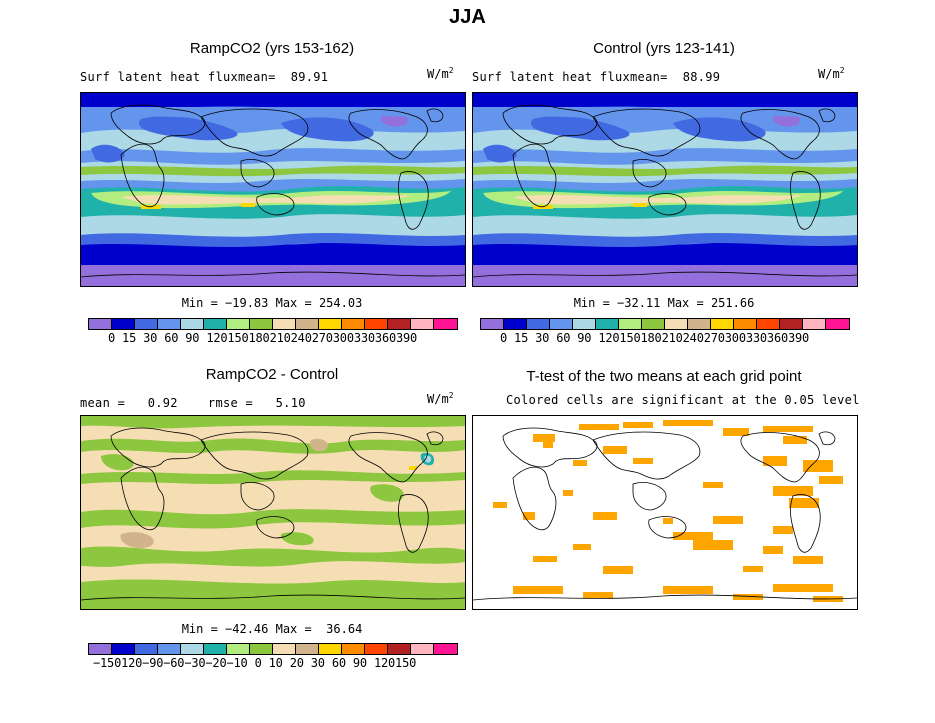  I want to click on colorbar-rampco2, so click(273, 324).